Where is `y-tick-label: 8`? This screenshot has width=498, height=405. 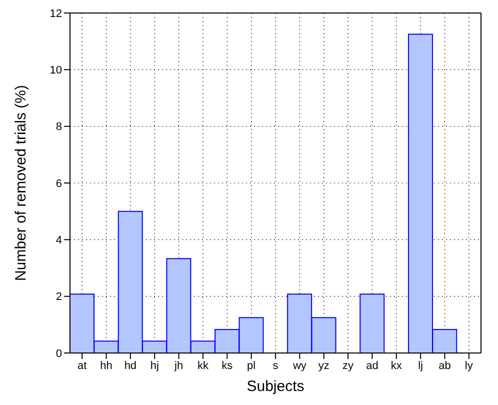 y-tick-label: 8 is located at coordinates (59, 127).